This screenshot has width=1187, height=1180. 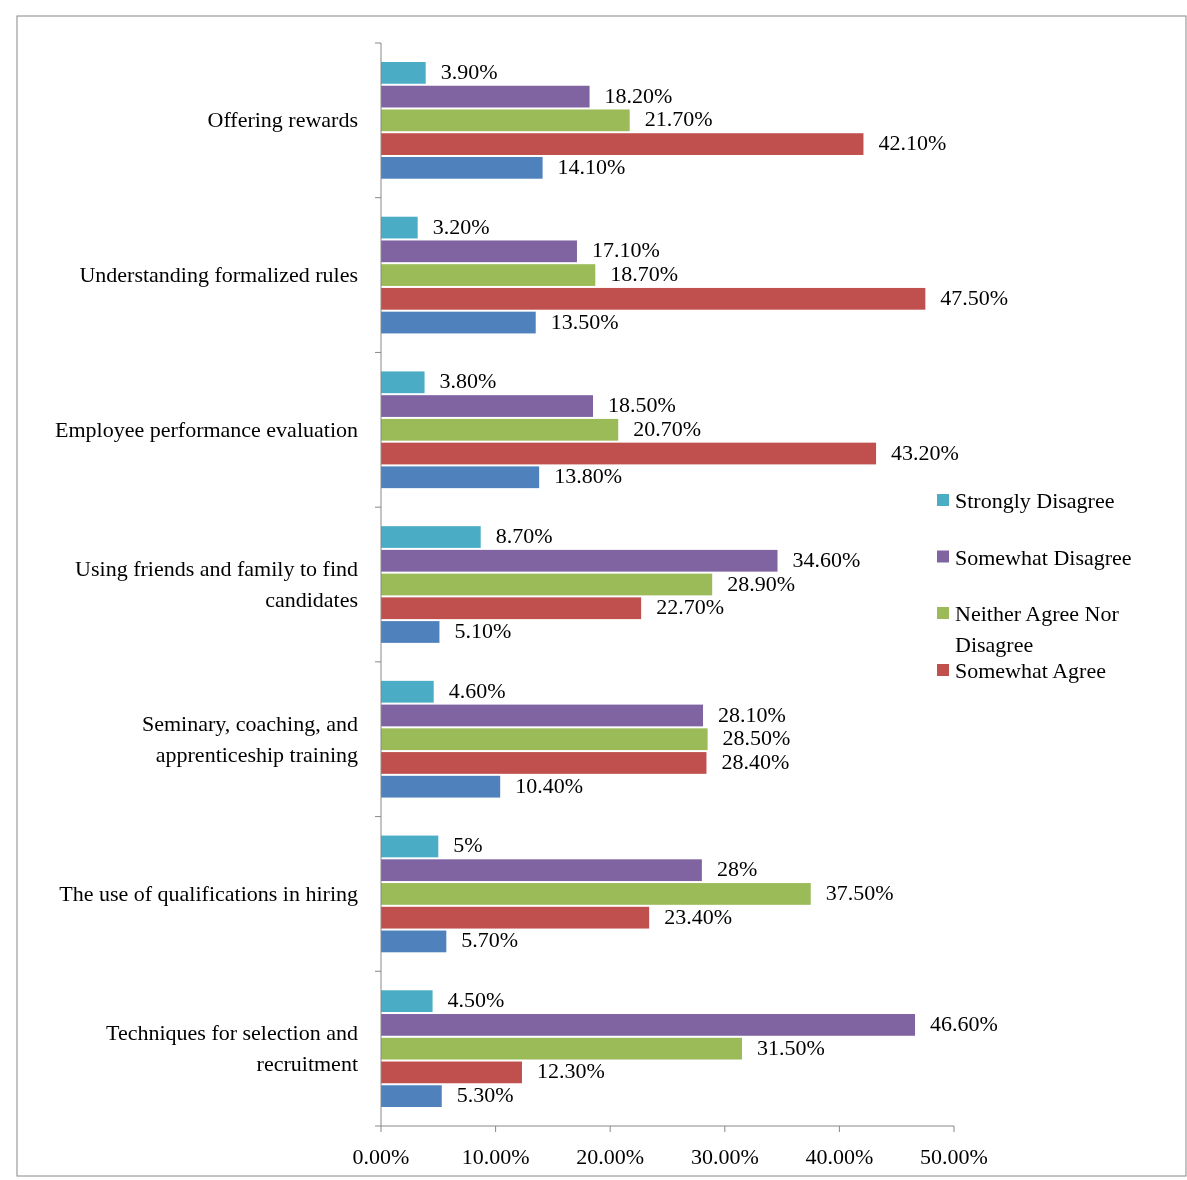 I want to click on legend-label: Somewhat Disagree, so click(x=1043, y=557).